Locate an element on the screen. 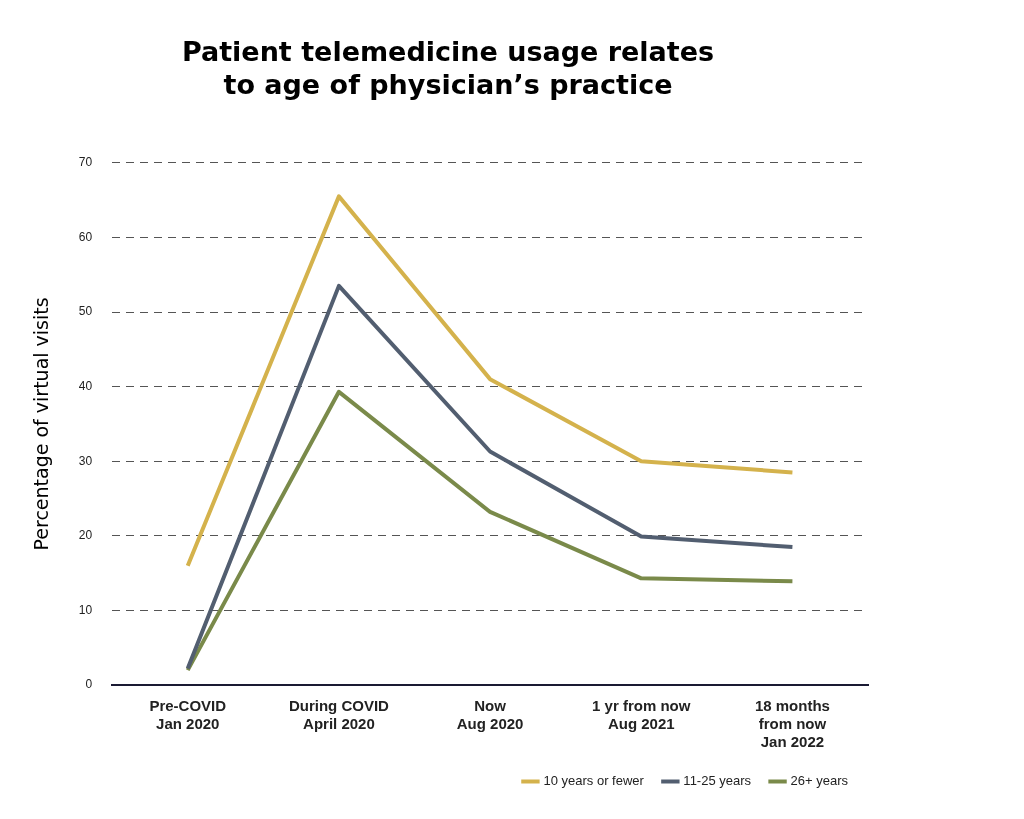  legend-label: 26+ years is located at coordinates (819, 781).